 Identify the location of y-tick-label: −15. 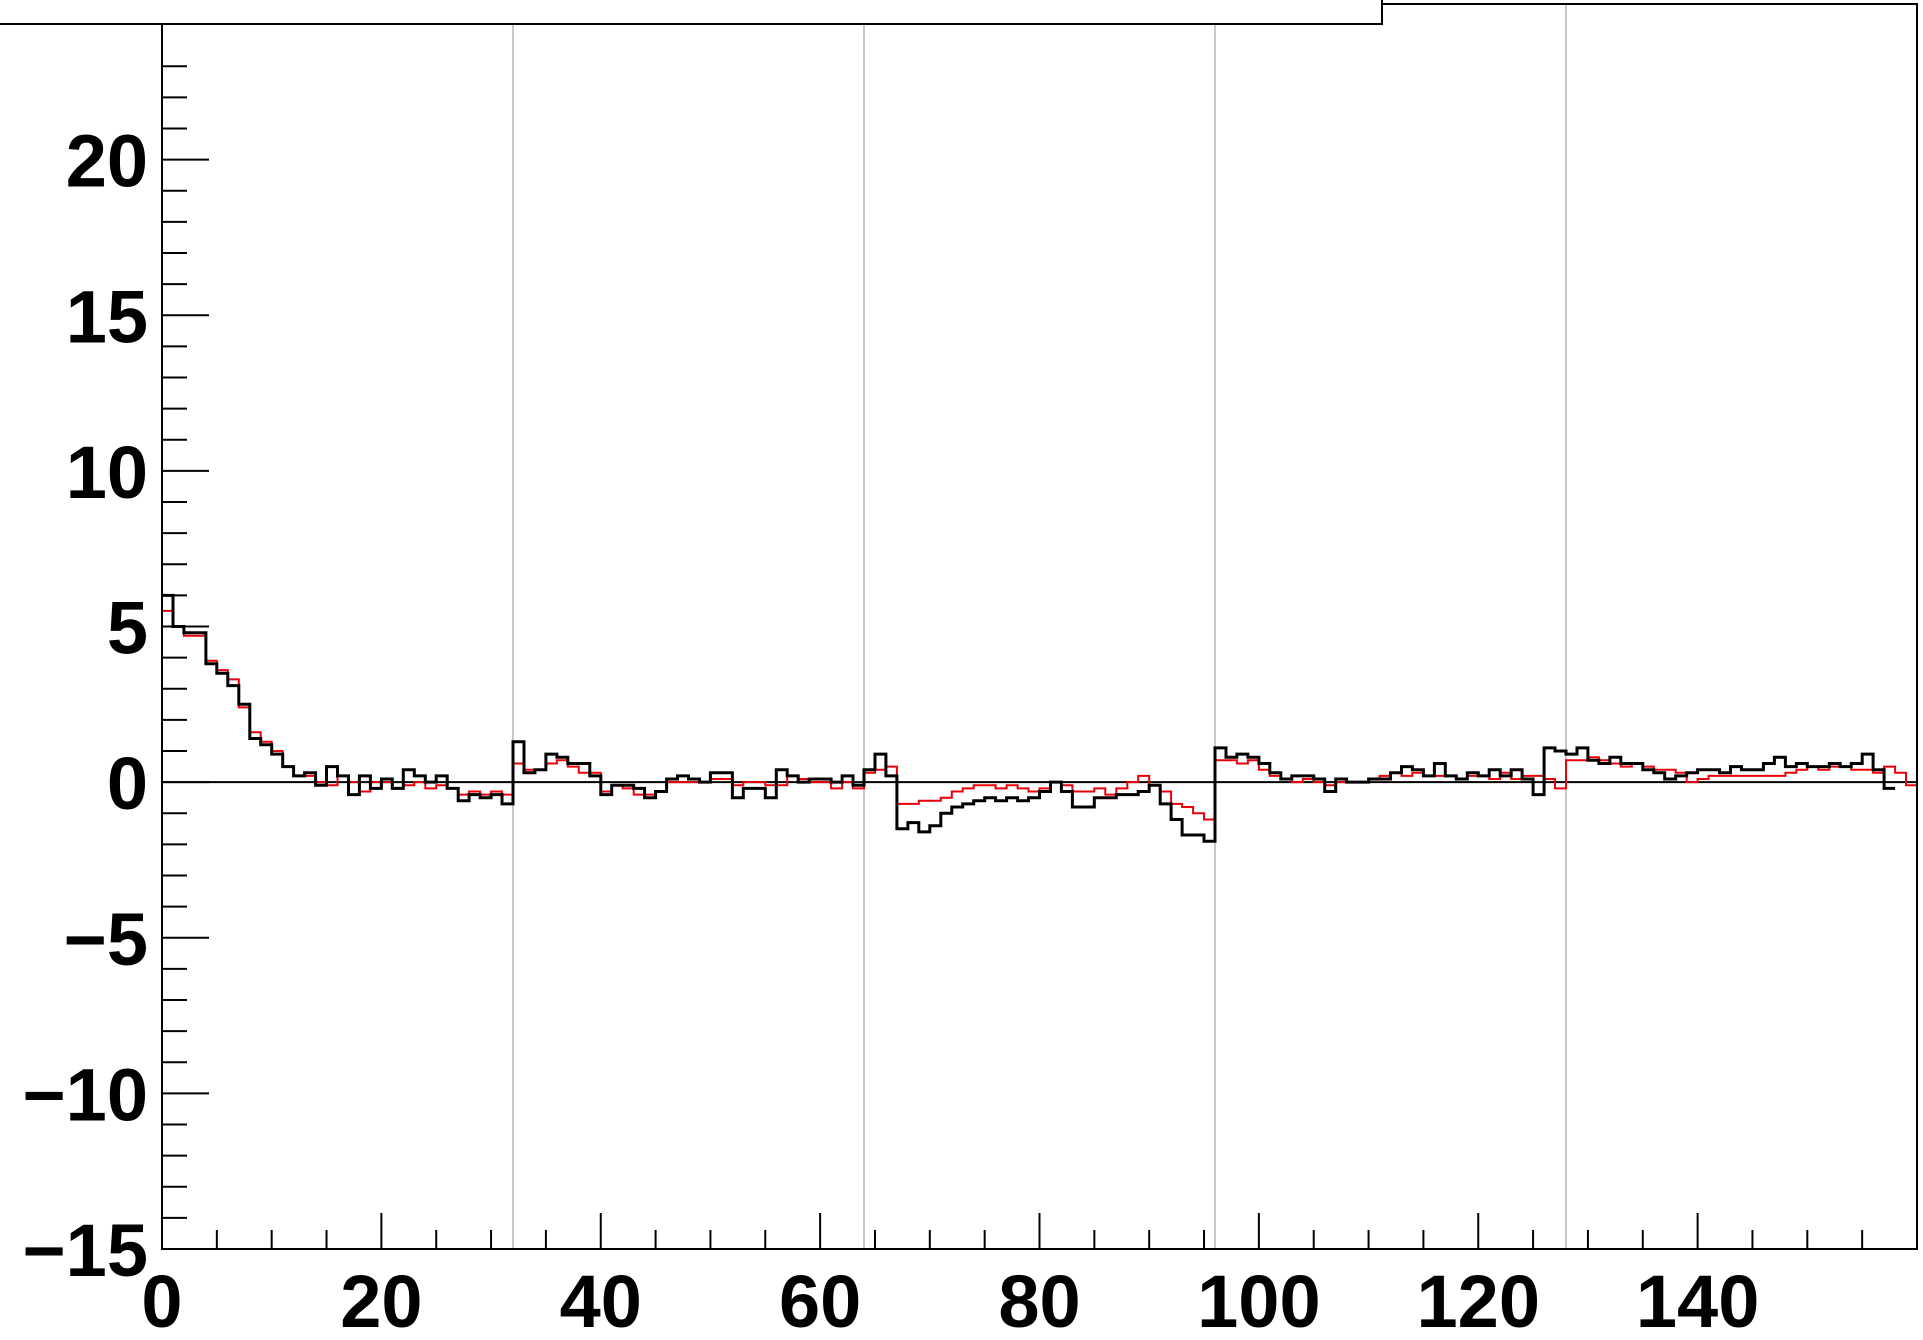
(85, 1250).